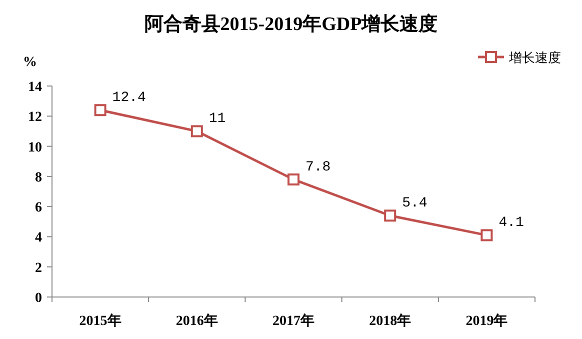 This screenshot has height=339, width=582. What do you see at coordinates (129, 98) in the screenshot?
I see `data-label: 12.4` at bounding box center [129, 98].